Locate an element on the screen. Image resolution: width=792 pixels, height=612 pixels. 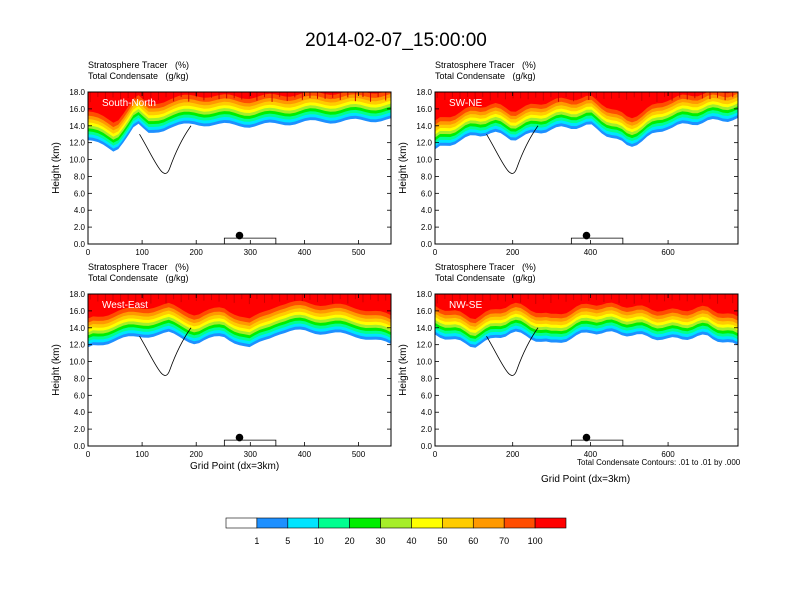
colorbar-label: 30 is located at coordinates (381, 541).